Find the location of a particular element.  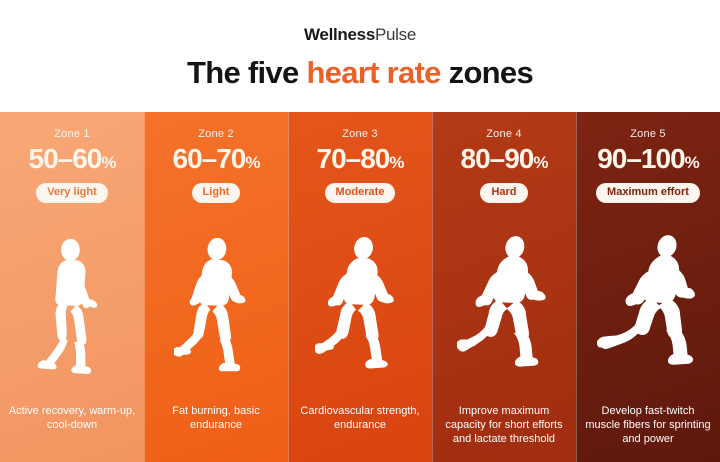

sprinting-figure is located at coordinates (648, 303).